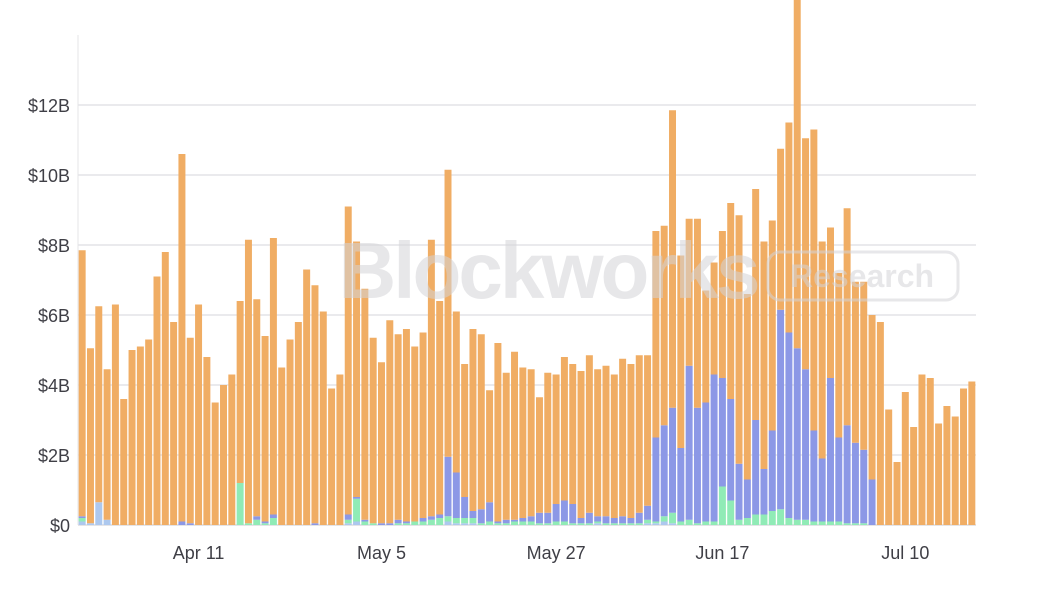  I want to click on watermark-tag-box, so click(863, 276).